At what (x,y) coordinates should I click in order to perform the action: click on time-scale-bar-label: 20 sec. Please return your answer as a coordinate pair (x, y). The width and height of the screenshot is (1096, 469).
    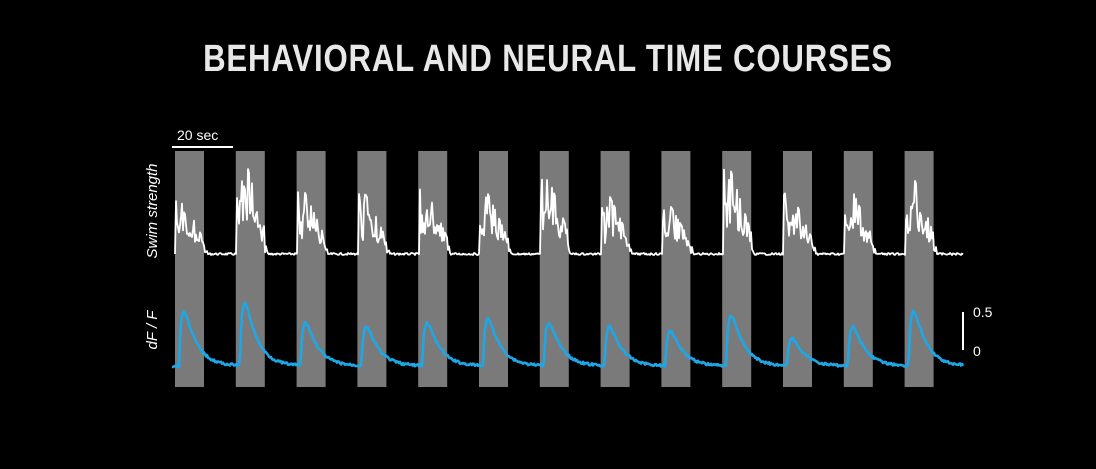
    Looking at the image, I should click on (197, 135).